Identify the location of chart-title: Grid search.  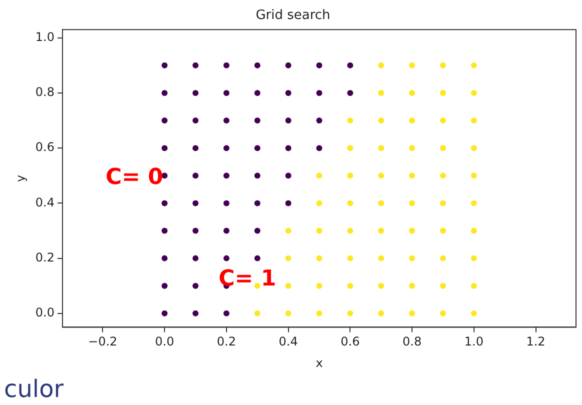
(293, 16).